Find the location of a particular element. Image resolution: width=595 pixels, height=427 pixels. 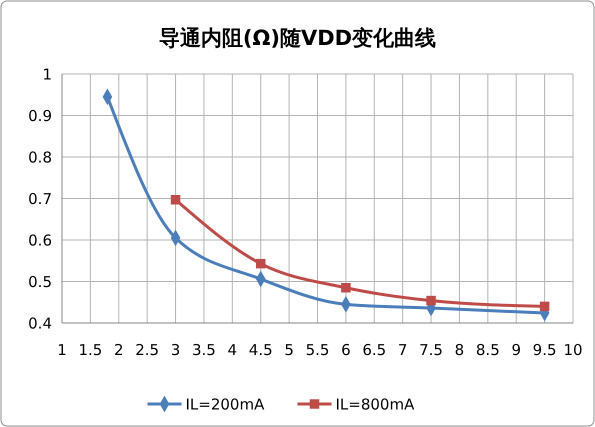

y-tick-label: 0.5 is located at coordinates (40, 281).